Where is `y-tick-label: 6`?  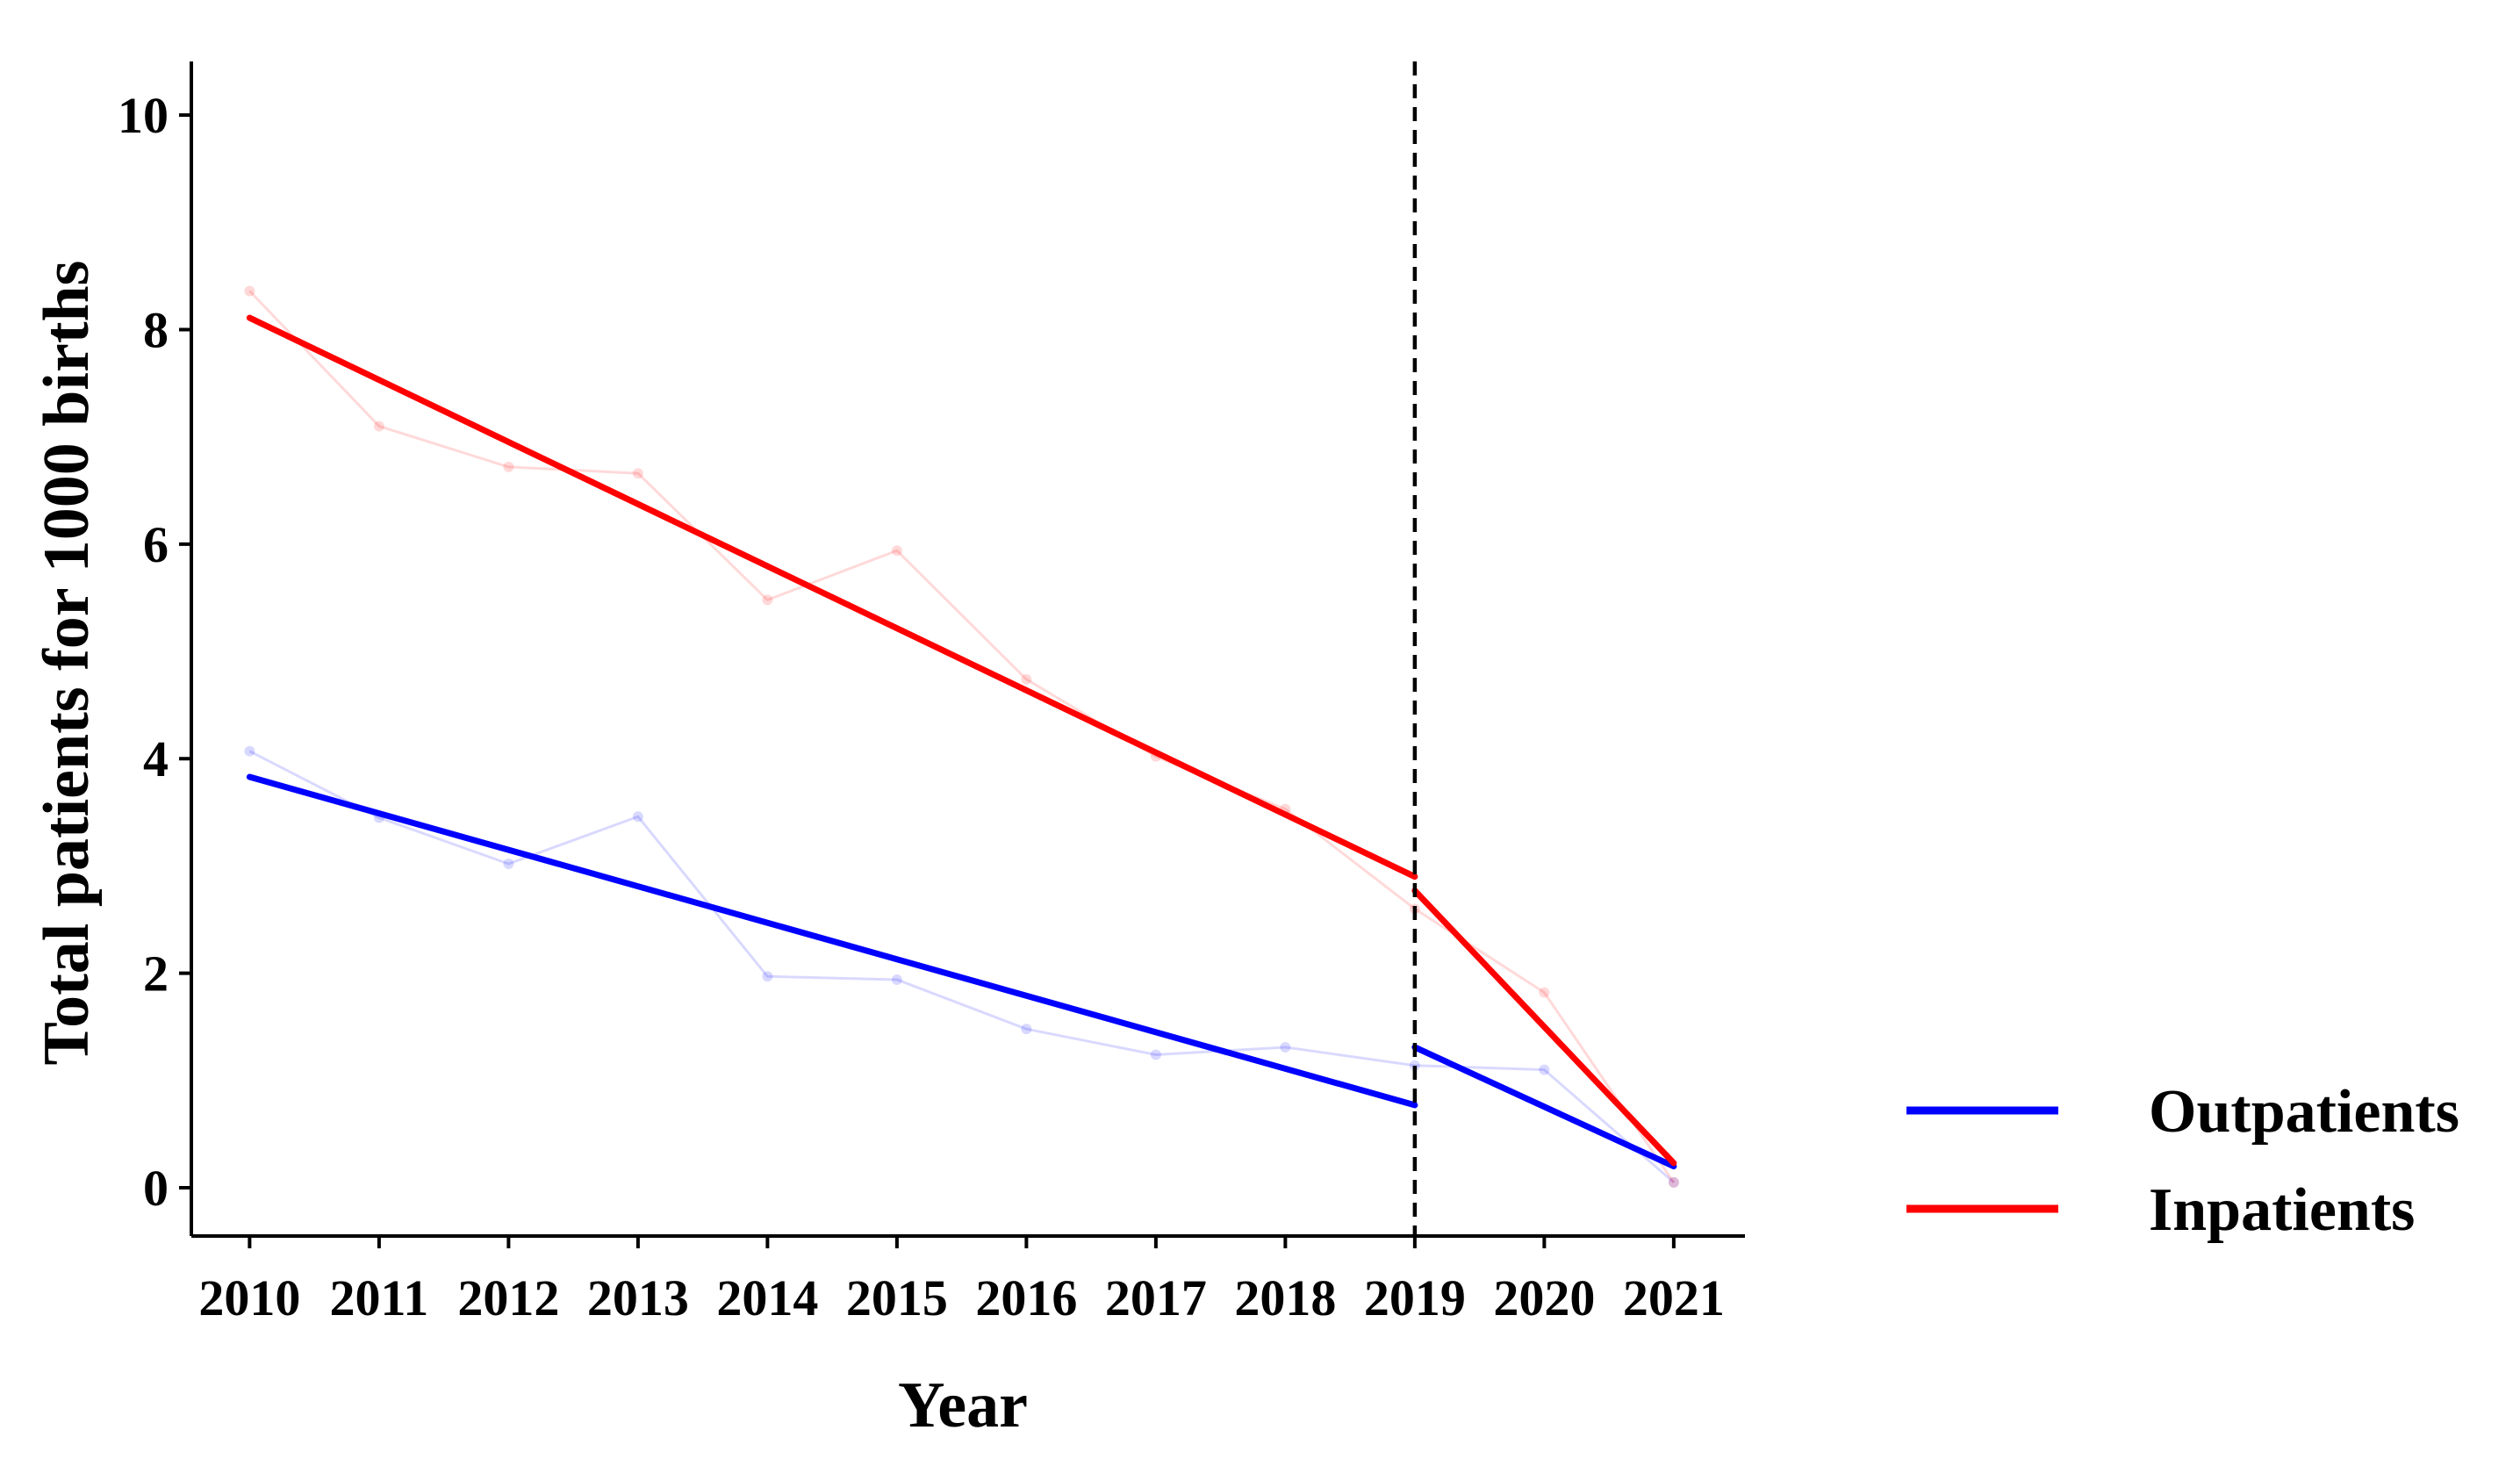 y-tick-label: 6 is located at coordinates (156, 544).